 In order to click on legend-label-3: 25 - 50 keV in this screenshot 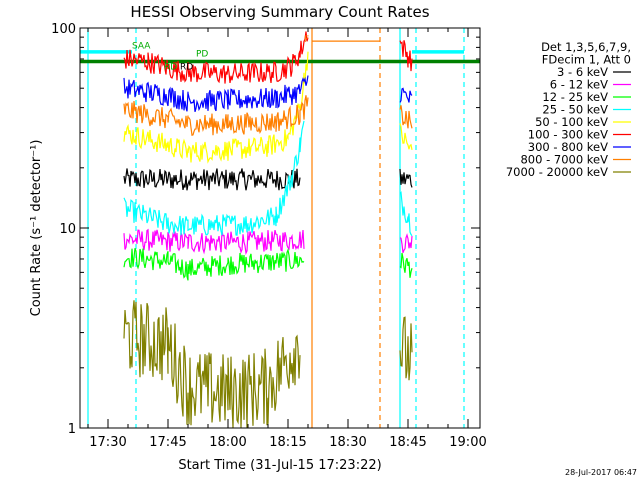, I will do `click(575, 110)`.